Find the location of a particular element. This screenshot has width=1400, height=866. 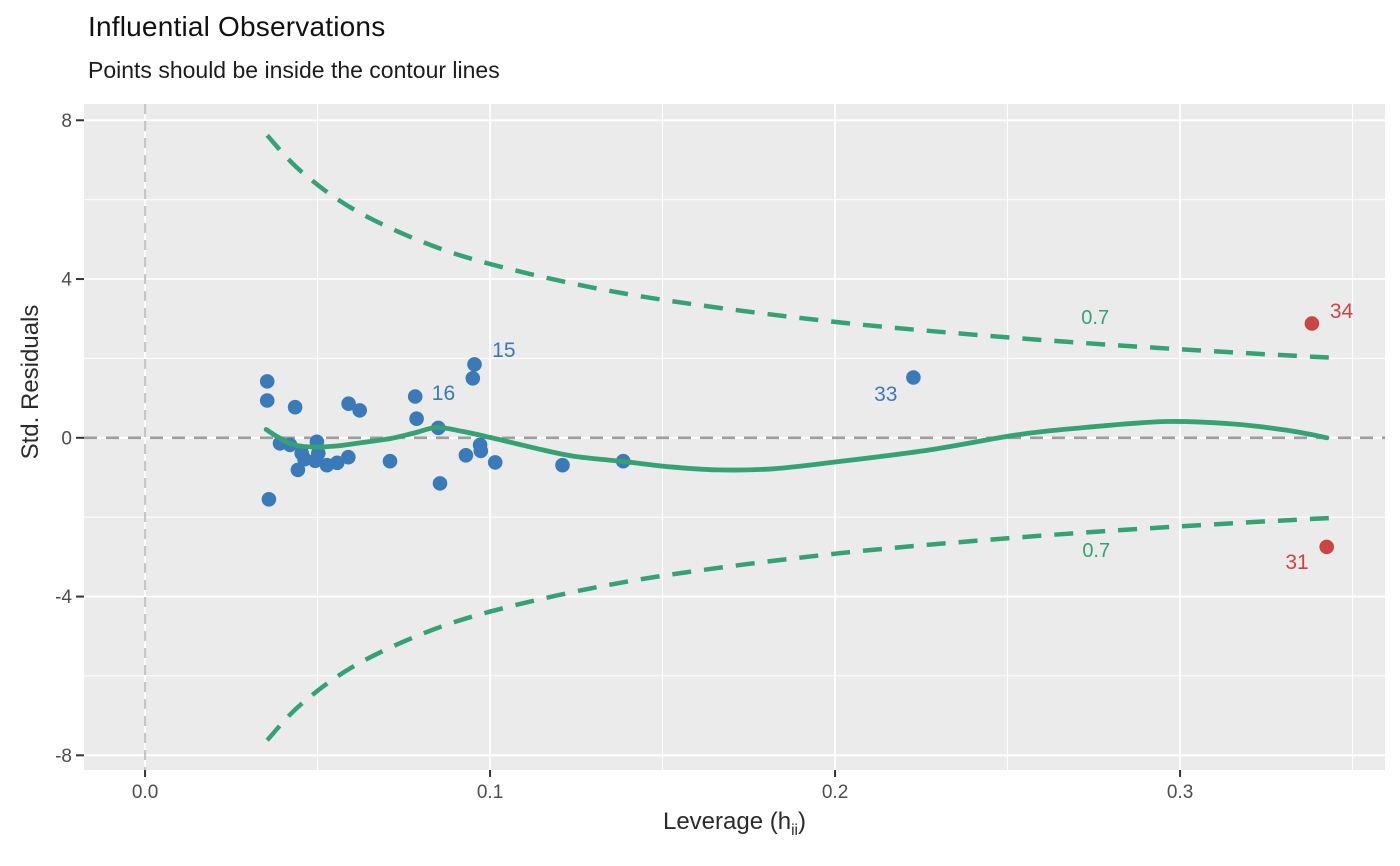

x-tick-label: 0.0 is located at coordinates (145, 792).